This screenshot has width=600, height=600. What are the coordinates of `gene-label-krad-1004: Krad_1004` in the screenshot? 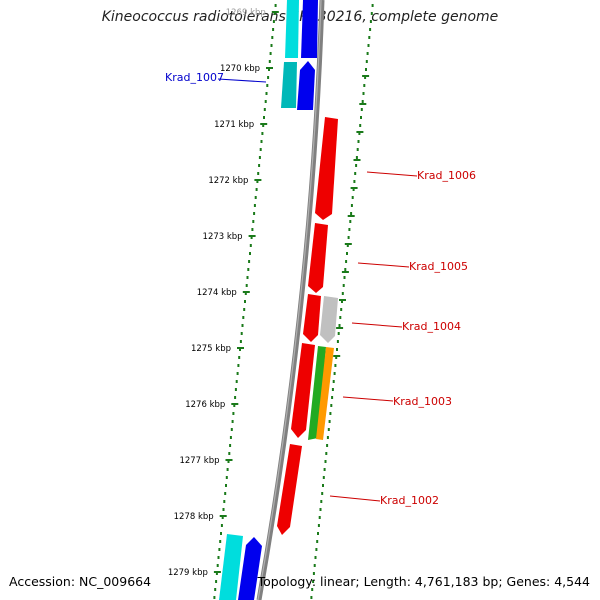 It's located at (431, 326).